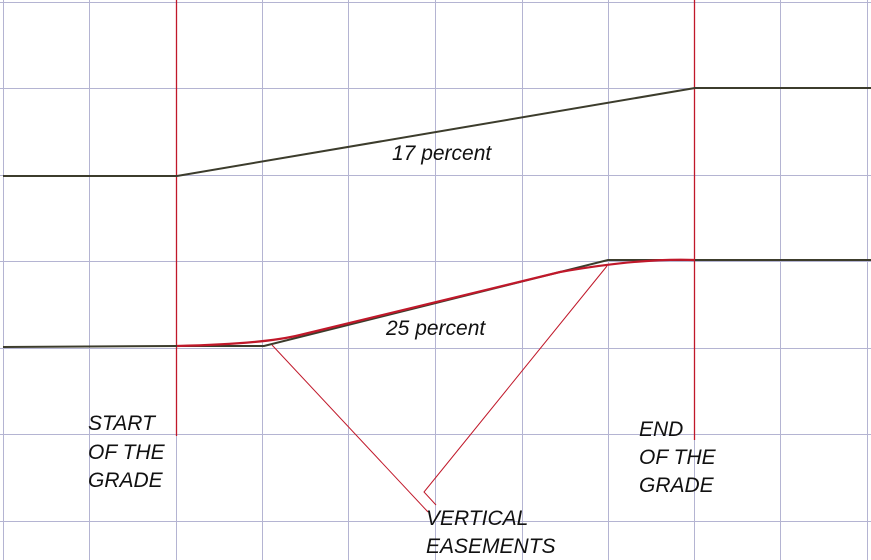 This screenshot has width=871, height=560. What do you see at coordinates (477, 518) in the screenshot?
I see `easements-label-line-1: VERTICAL` at bounding box center [477, 518].